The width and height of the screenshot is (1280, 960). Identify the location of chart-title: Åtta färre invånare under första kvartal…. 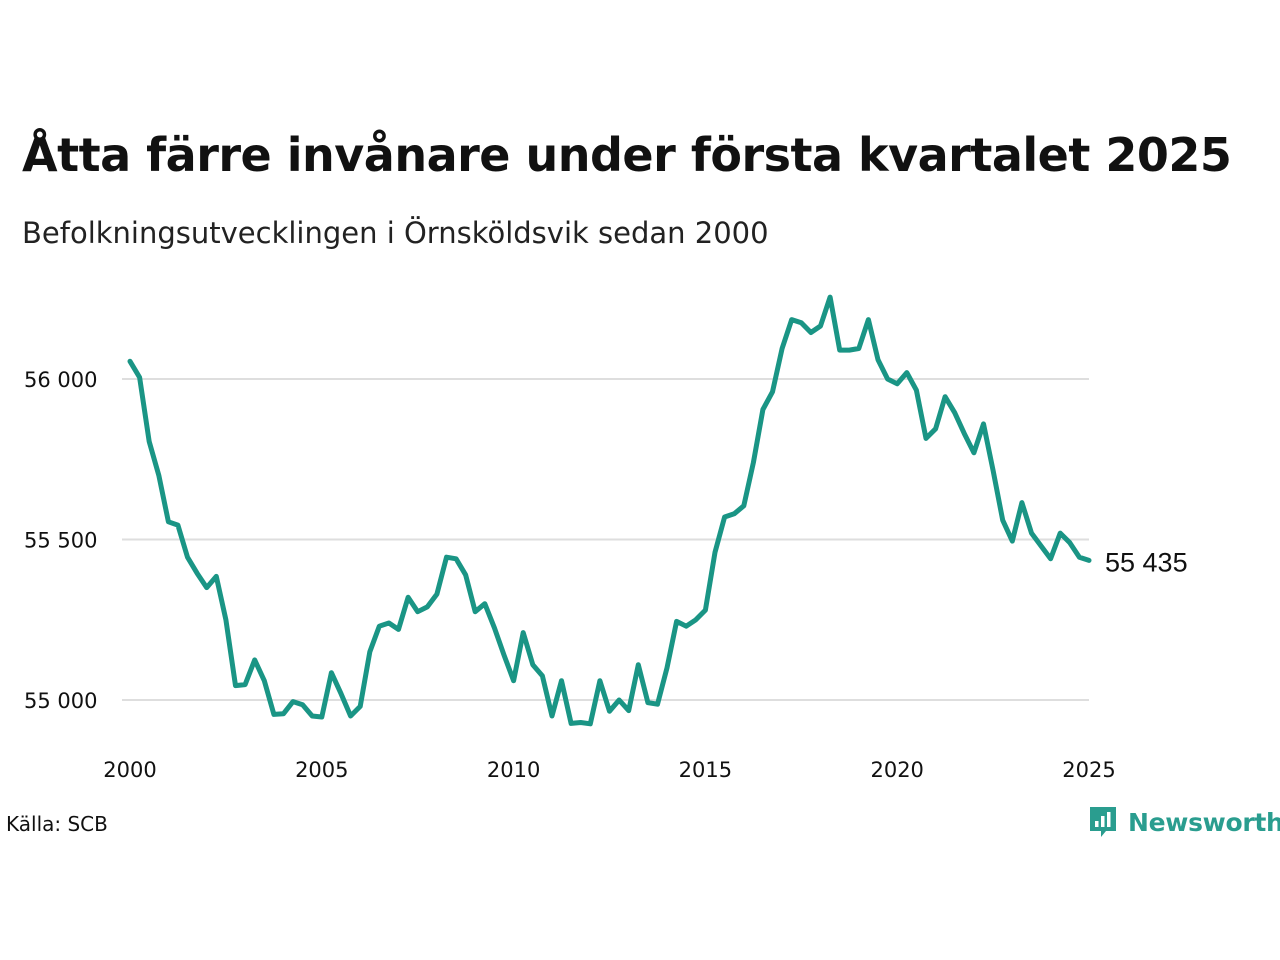
(627, 155).